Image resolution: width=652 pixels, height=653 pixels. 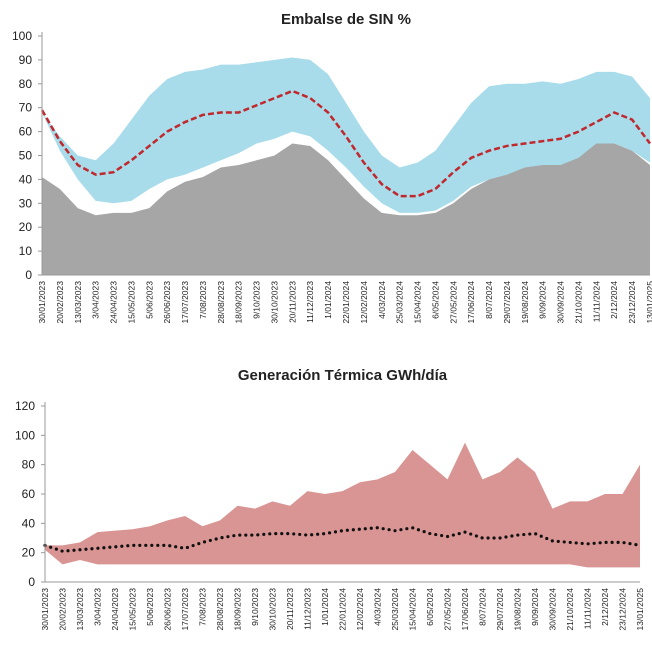 What do you see at coordinates (25, 406) in the screenshot?
I see `y-tick-label: 120` at bounding box center [25, 406].